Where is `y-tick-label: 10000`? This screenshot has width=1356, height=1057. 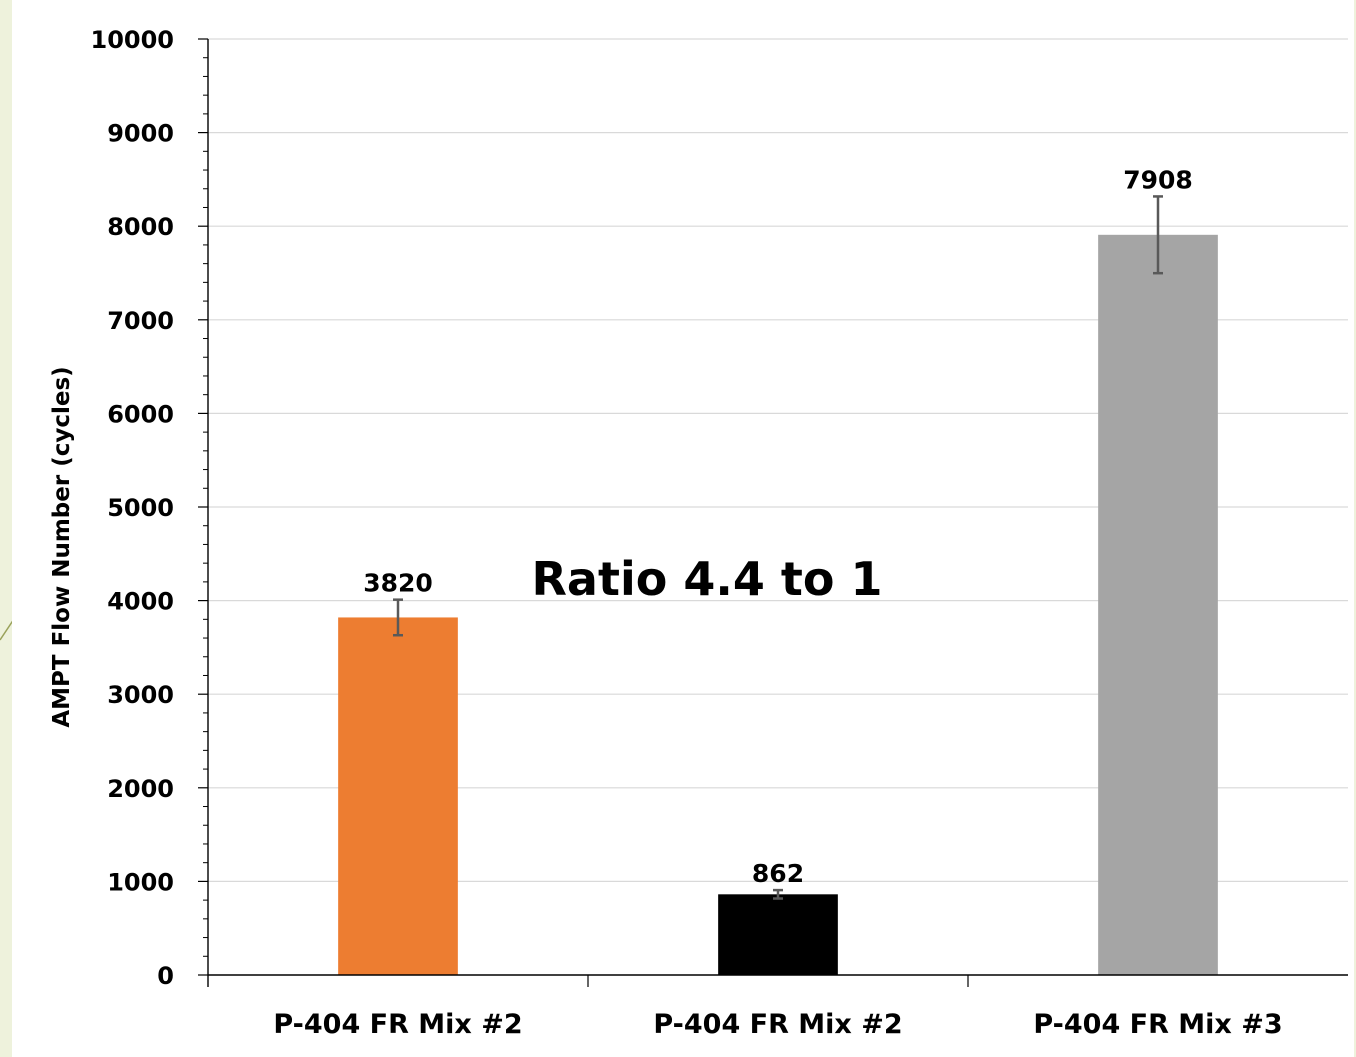
y-tick-label: 10000 is located at coordinates (133, 40).